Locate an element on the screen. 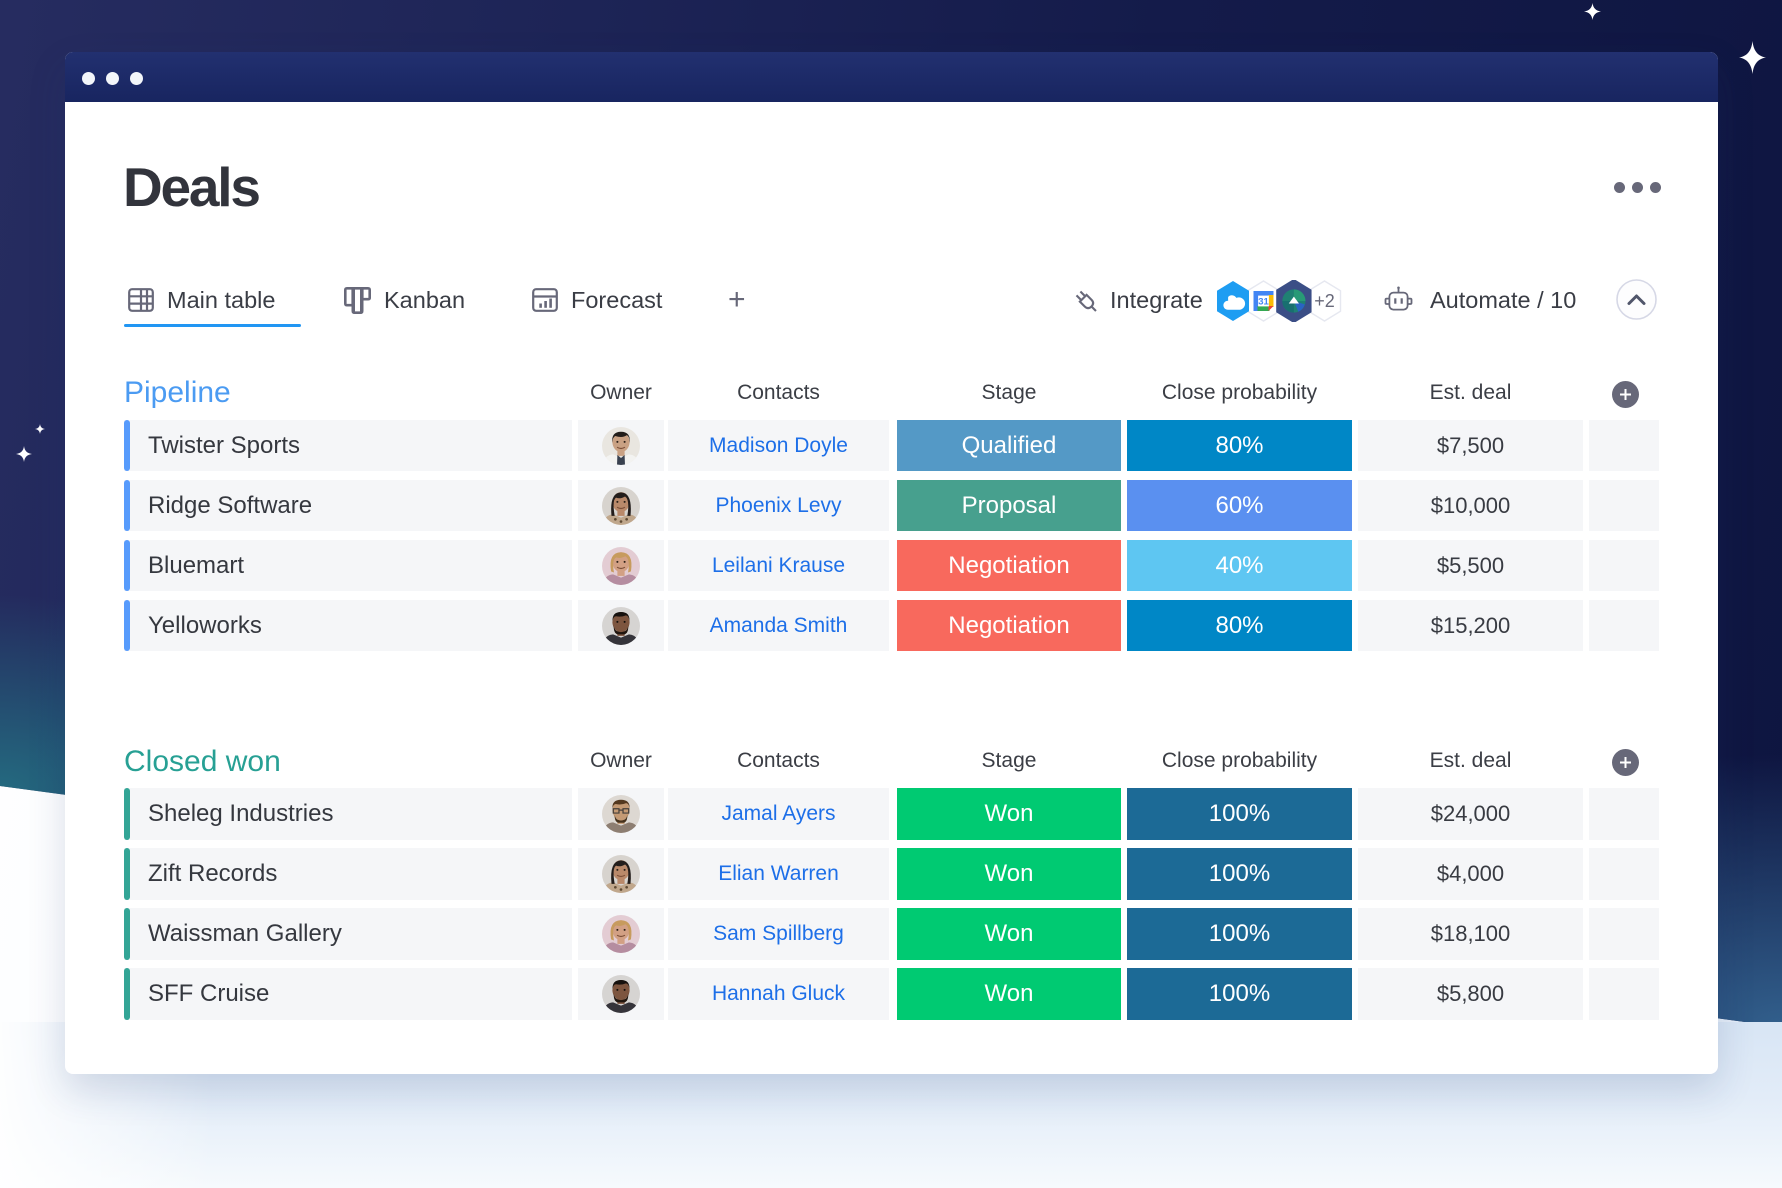 The height and width of the screenshot is (1188, 1782). svg-text: 31 is located at coordinates (1263, 302).